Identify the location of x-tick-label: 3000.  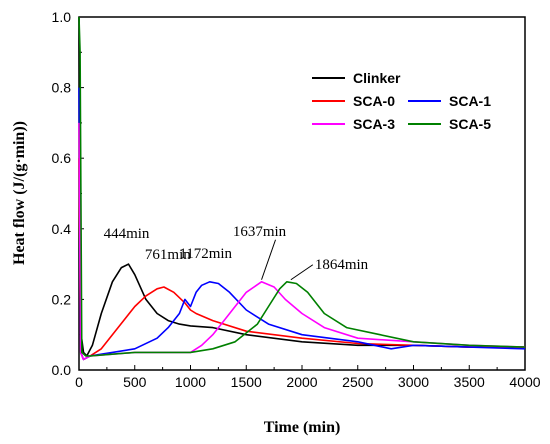
(413, 382).